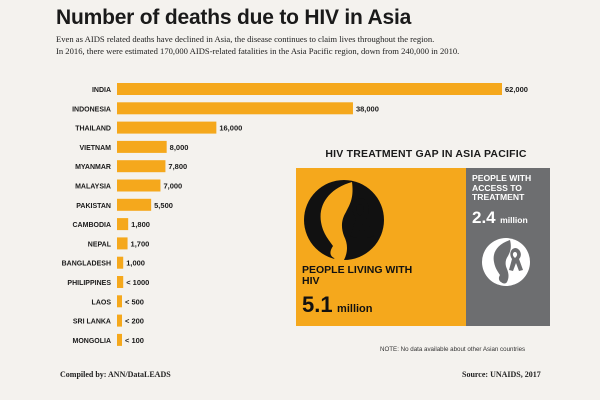 The image size is (600, 400). I want to click on treatment-gap-title: HIV TREATMENT GAP IN ASIA PACIFIC, so click(426, 154).